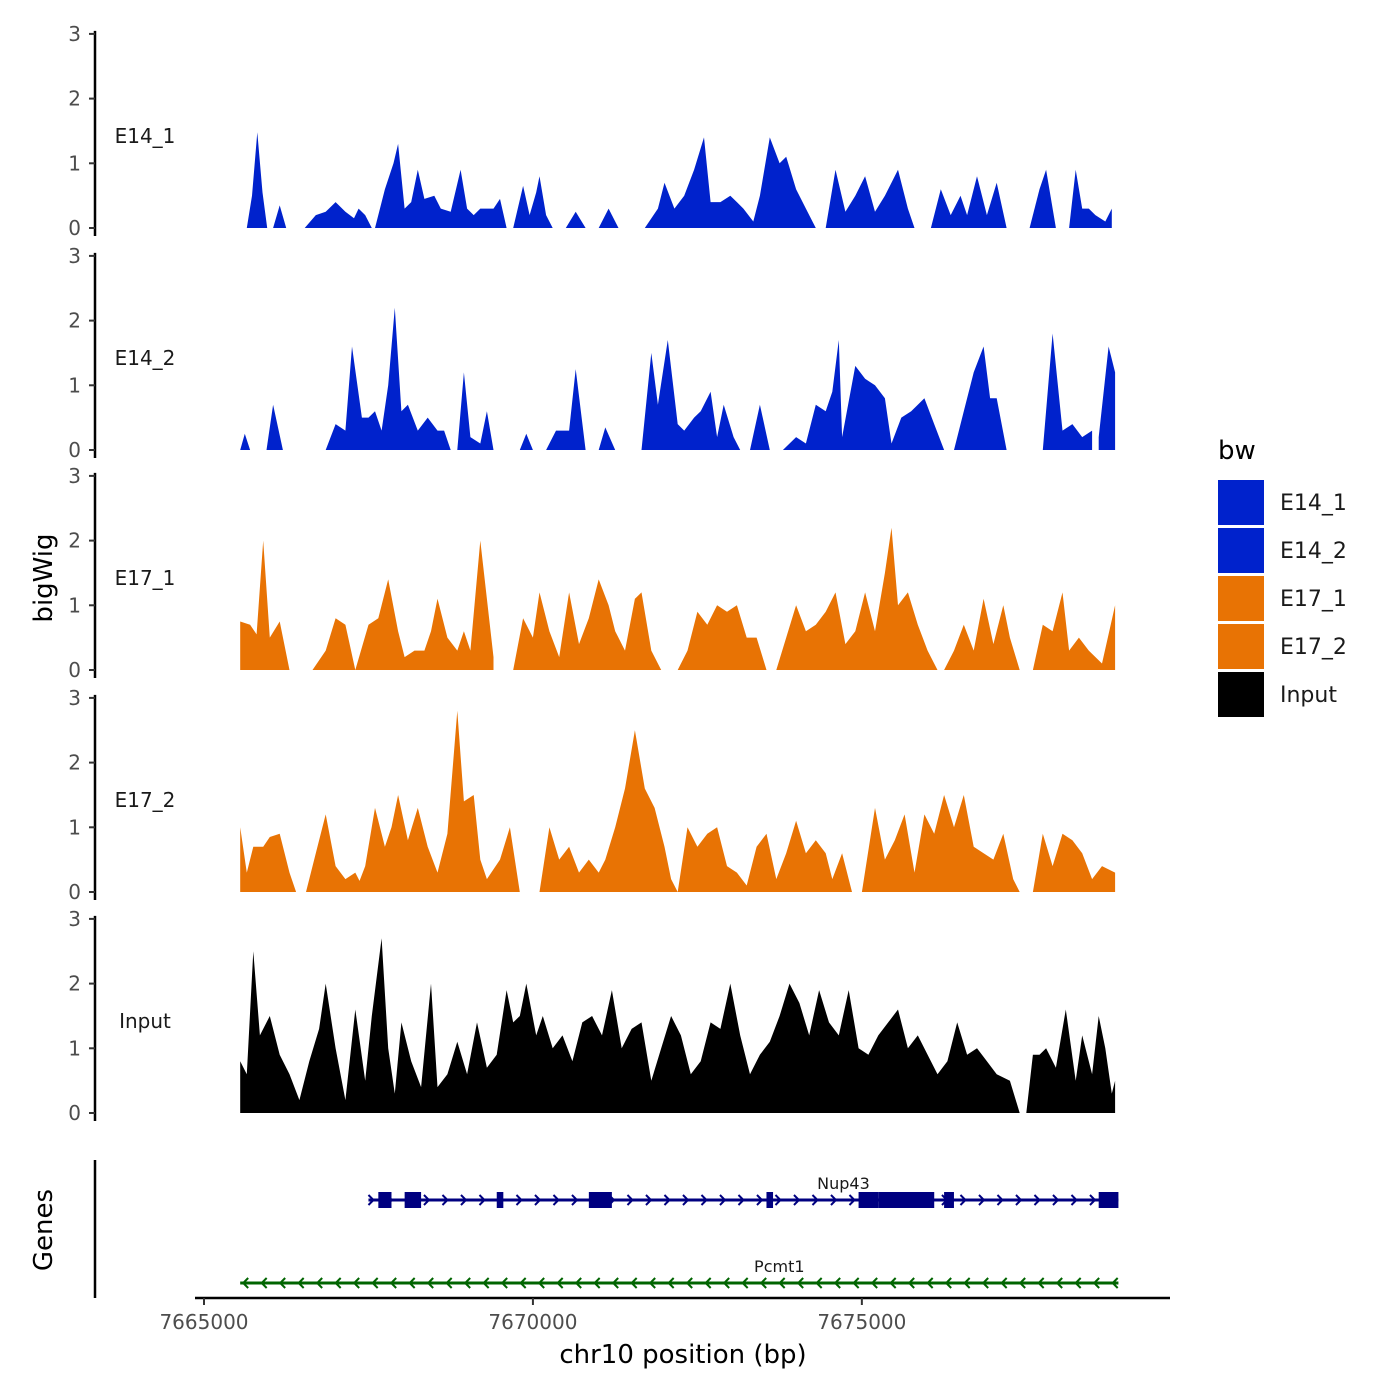 The image size is (1400, 1400). I want to click on legend-item: E17_2, so click(1282, 646).